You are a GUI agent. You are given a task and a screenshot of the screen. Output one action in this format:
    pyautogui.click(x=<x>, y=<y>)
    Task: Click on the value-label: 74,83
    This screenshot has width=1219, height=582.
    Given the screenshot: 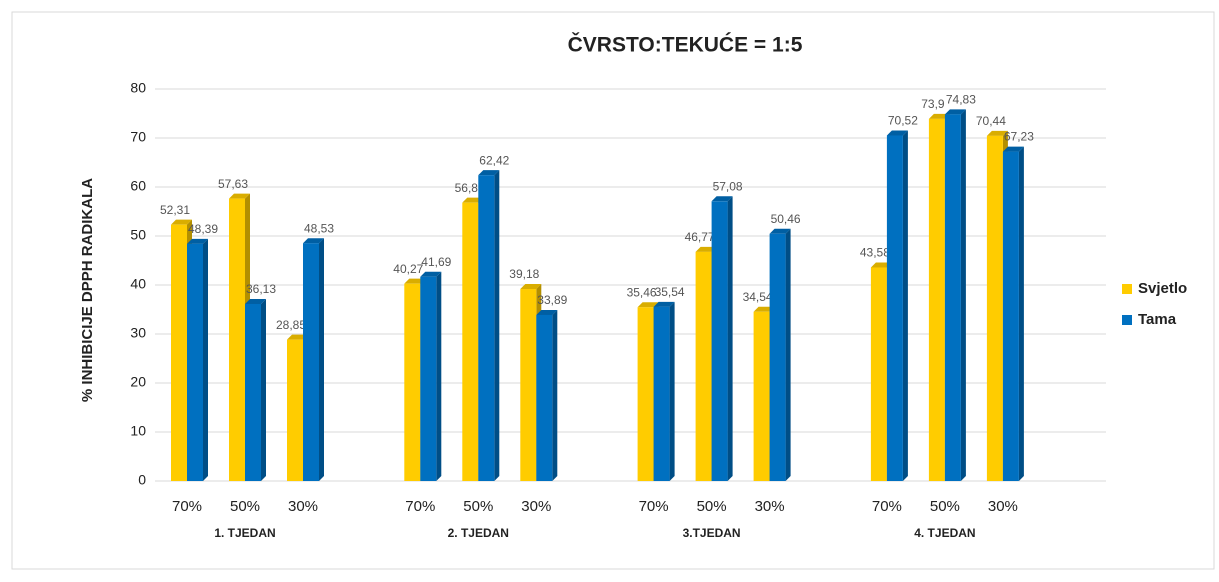 What is the action you would take?
    pyautogui.click(x=961, y=100)
    